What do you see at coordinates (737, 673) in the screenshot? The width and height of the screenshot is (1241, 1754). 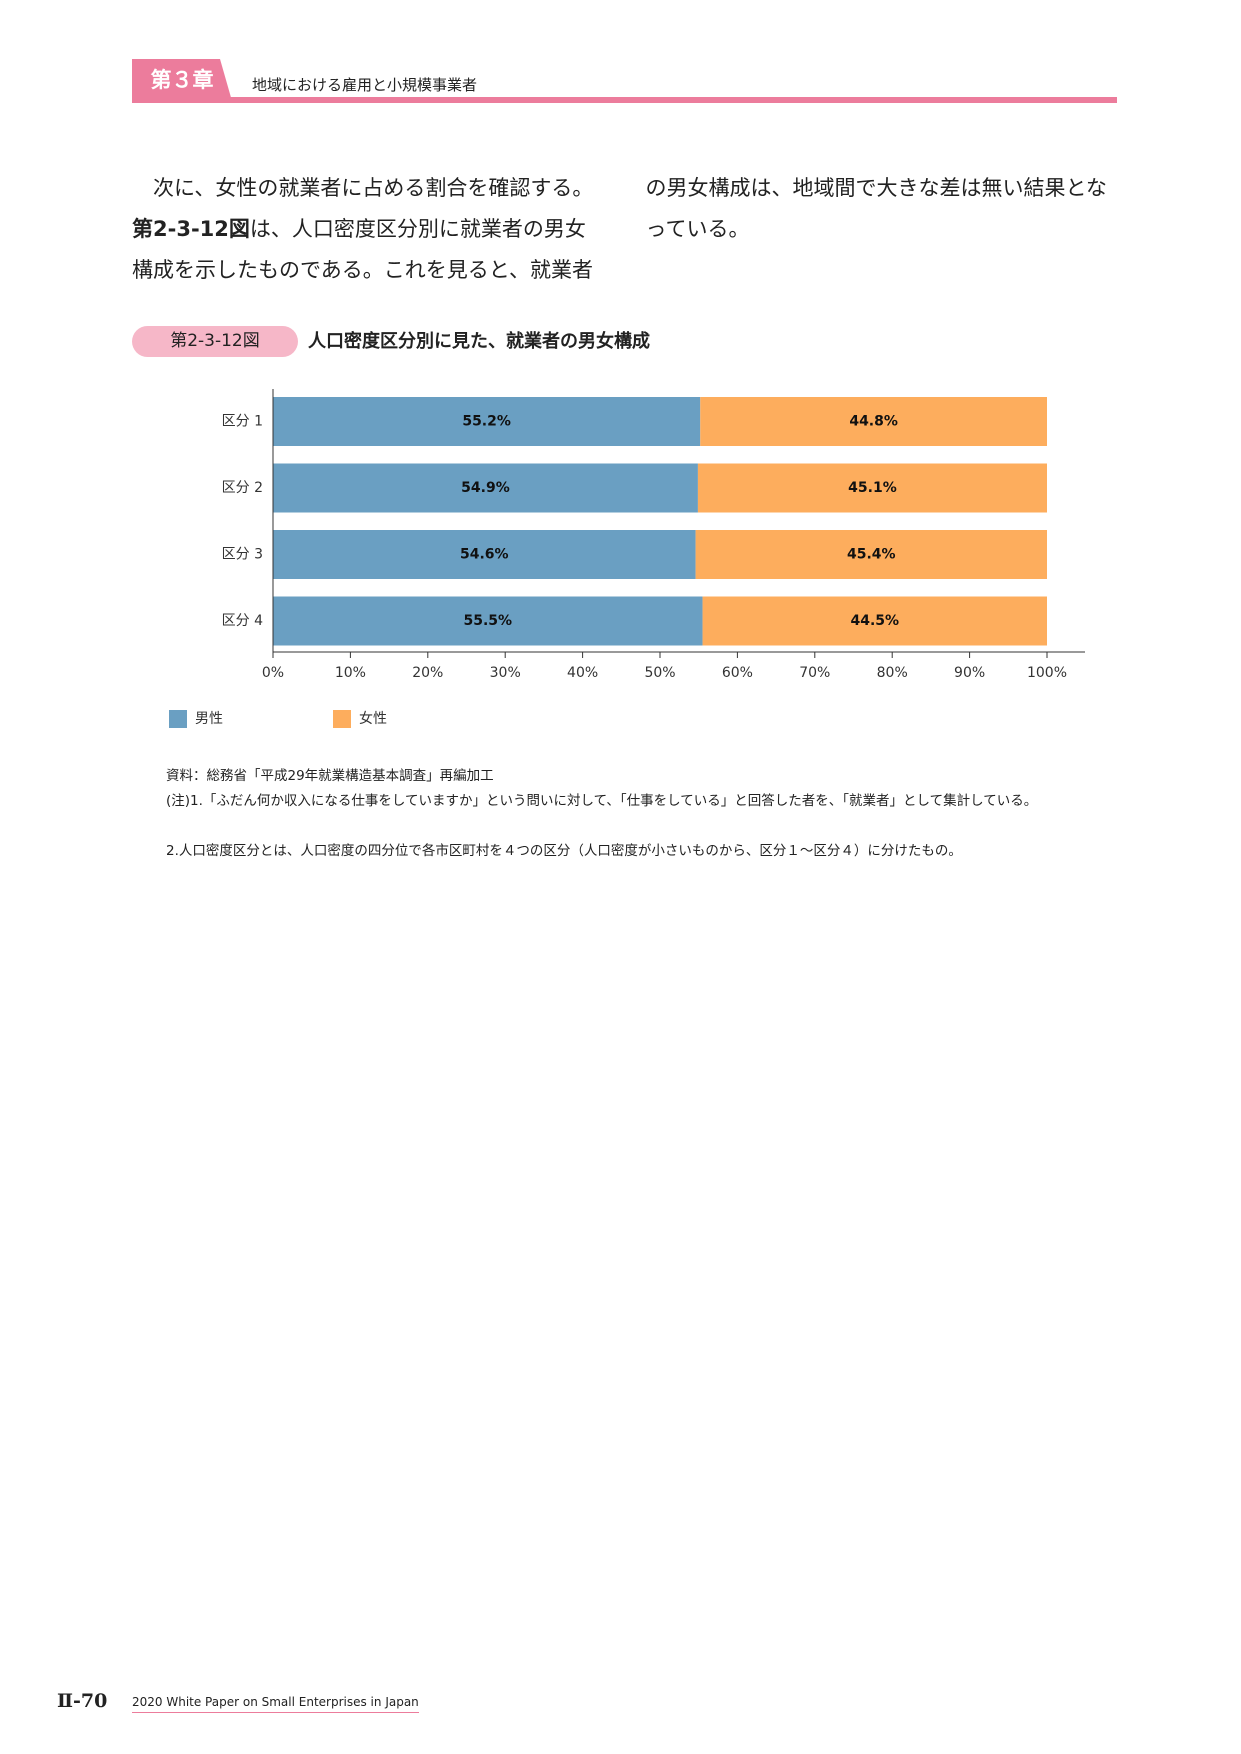 I see `x-tick-label: 60%` at bounding box center [737, 673].